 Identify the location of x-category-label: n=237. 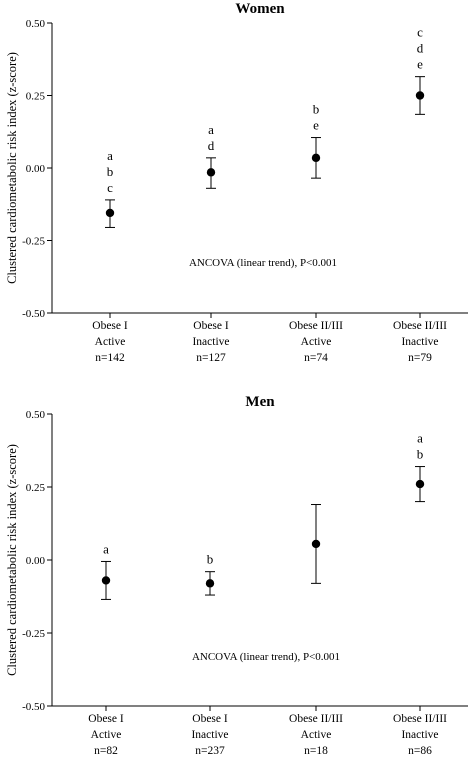
(210, 751).